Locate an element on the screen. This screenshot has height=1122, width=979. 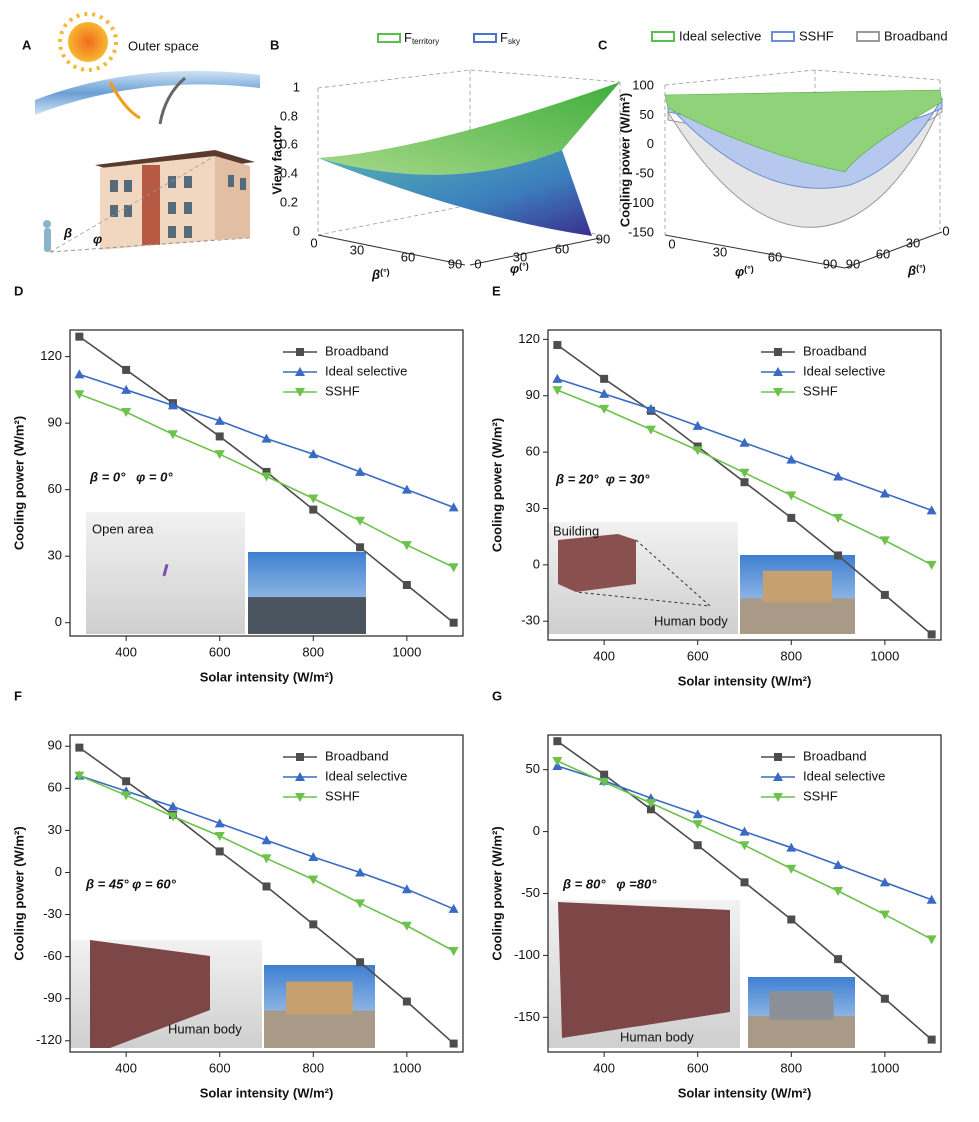
x-tick-label: 0 is located at coordinates (313, 242).